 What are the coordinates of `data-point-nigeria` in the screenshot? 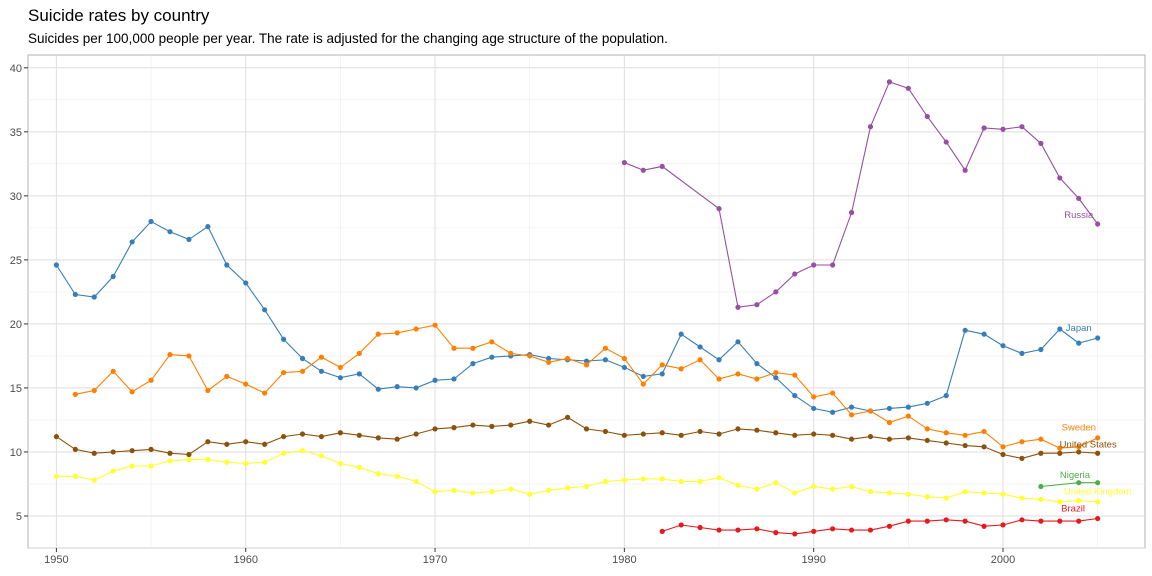 It's located at (1098, 483).